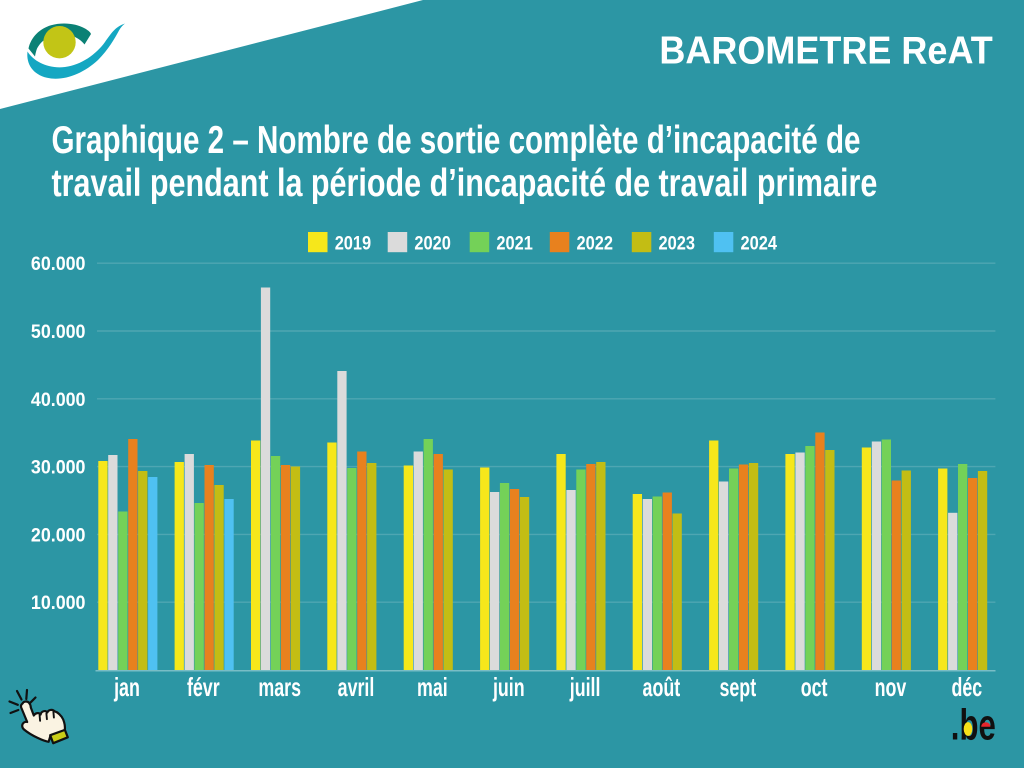 The image size is (1024, 768). Describe the element at coordinates (58, 468) in the screenshot. I see `svg-text: 30.000` at that location.